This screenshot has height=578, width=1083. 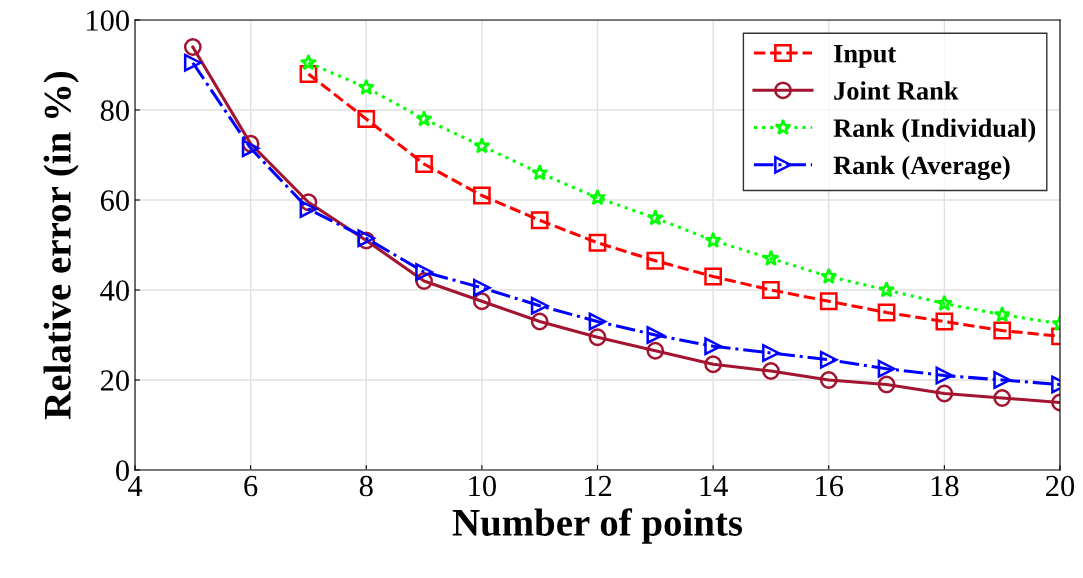 I want to click on legend-label: Rank (Individual), so click(x=934, y=130).